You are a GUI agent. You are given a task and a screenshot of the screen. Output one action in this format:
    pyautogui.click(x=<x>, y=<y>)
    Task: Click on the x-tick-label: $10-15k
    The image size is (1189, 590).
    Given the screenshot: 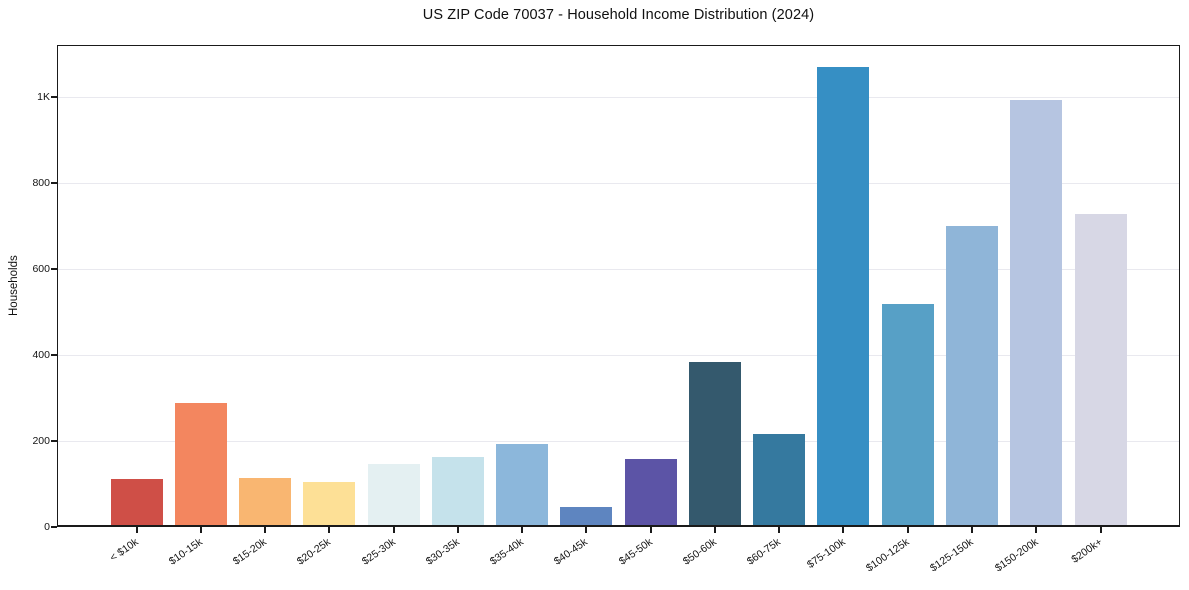 What is the action you would take?
    pyautogui.click(x=185, y=552)
    